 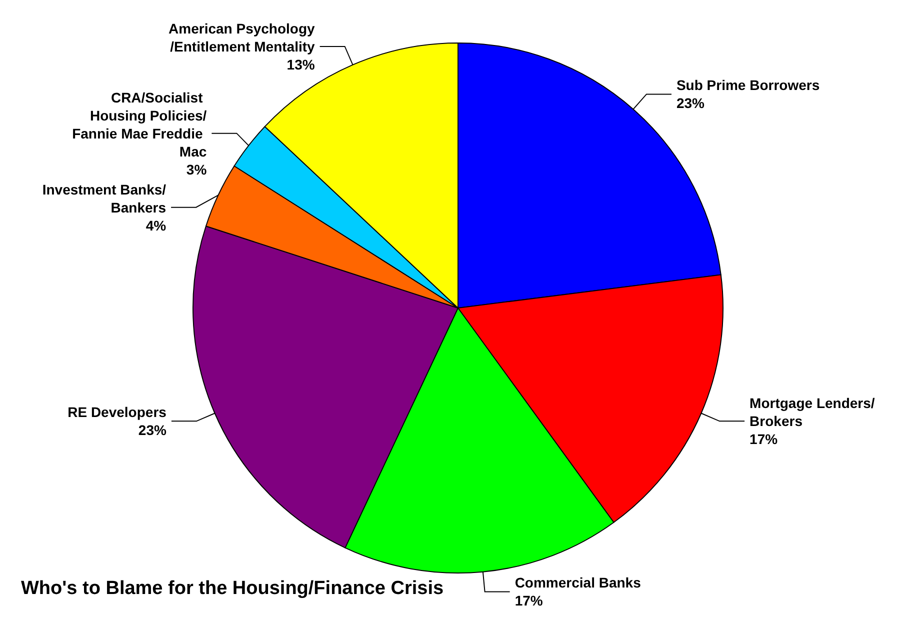 What do you see at coordinates (104, 198) in the screenshot?
I see `slice-label: Investment Banks/Bankers` at bounding box center [104, 198].